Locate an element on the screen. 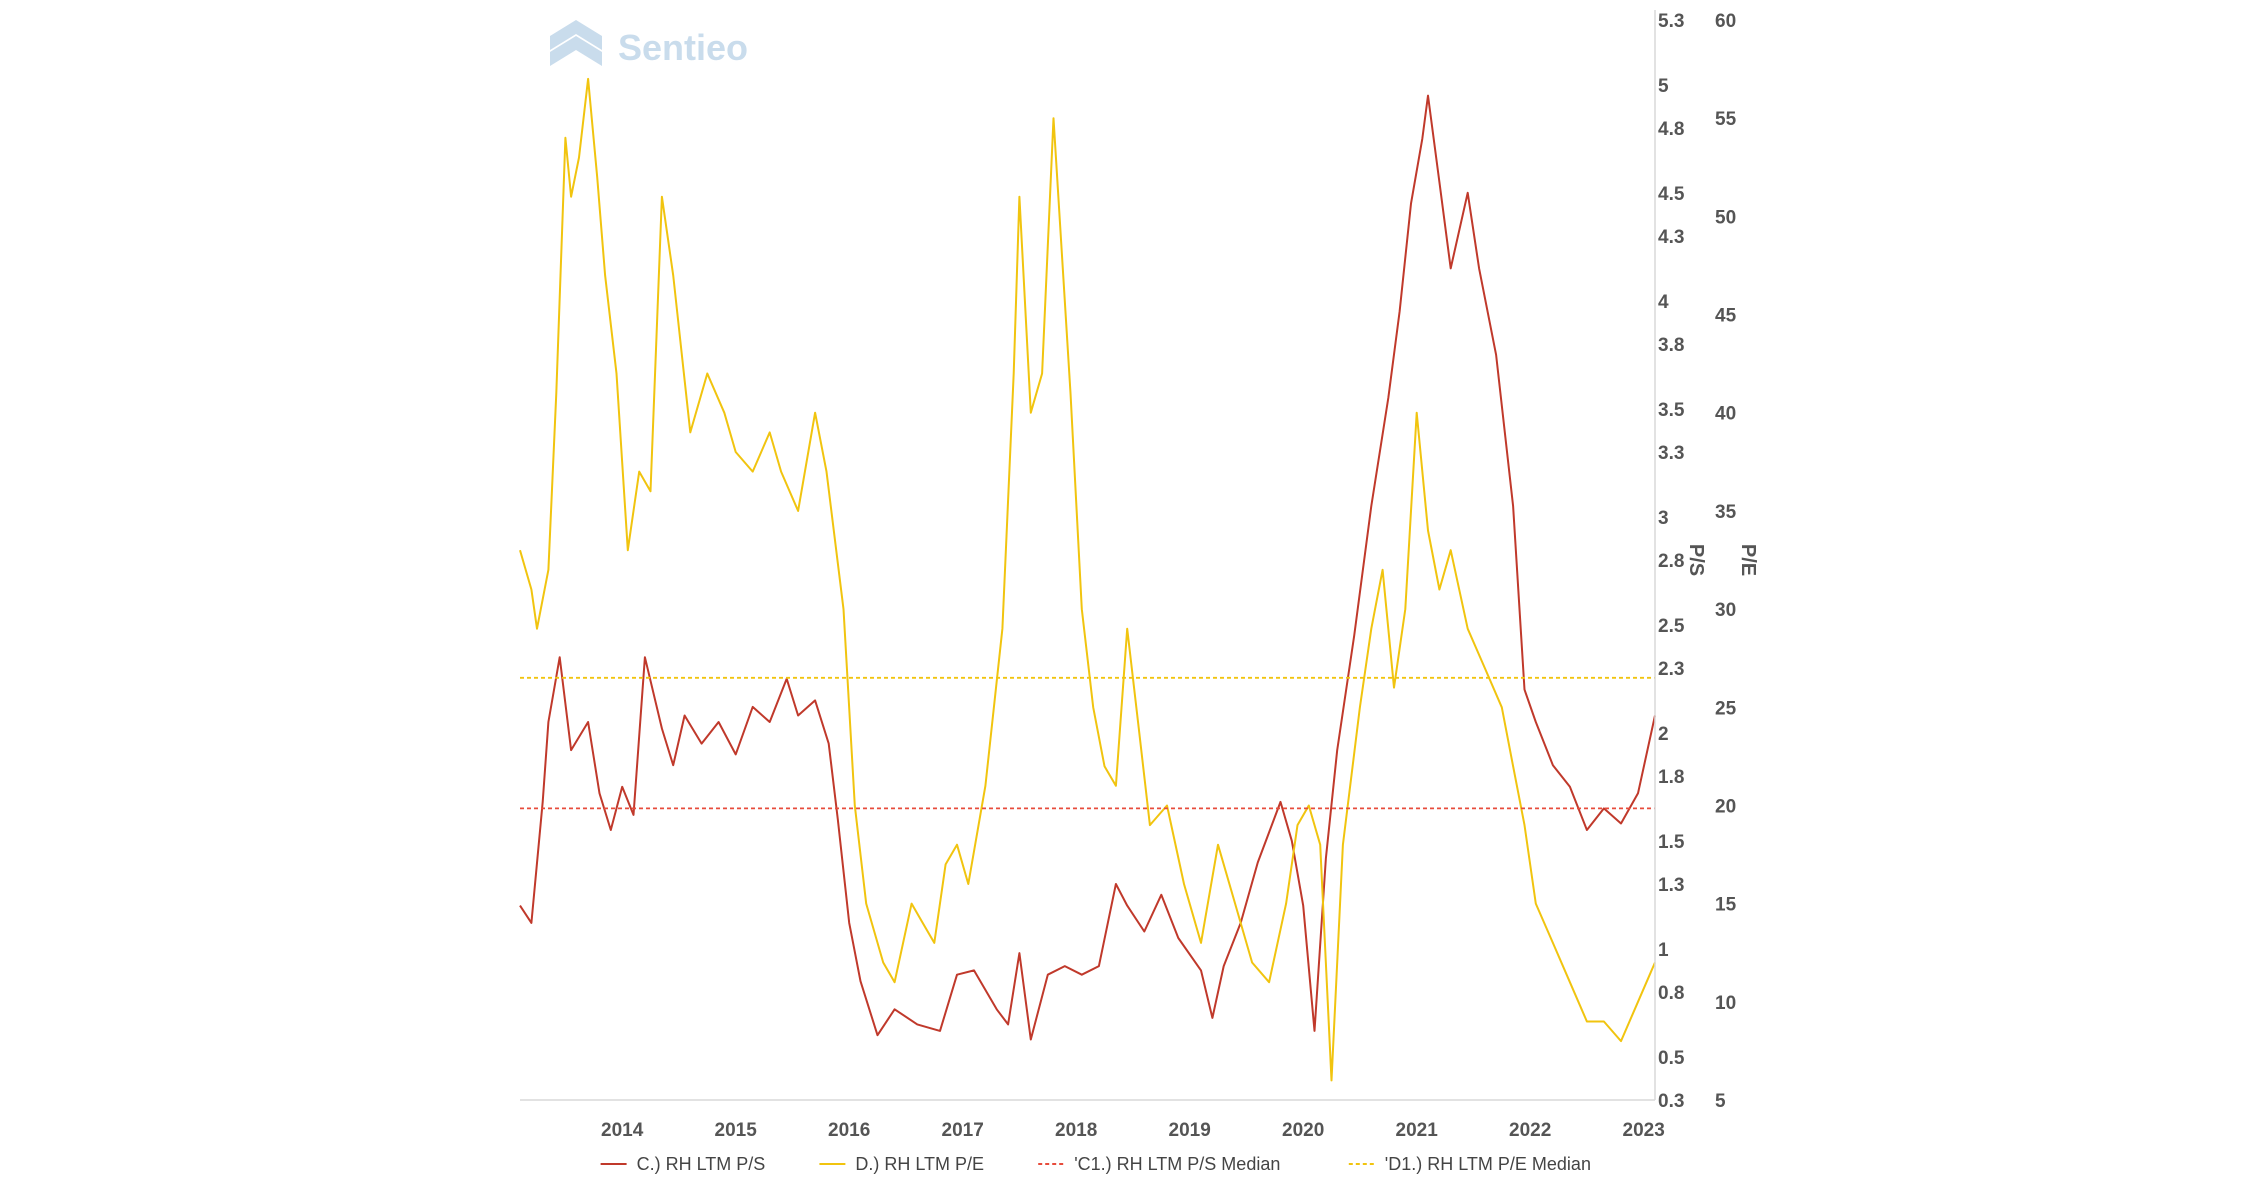 Image resolution: width=2259 pixels, height=1191 pixels. legend-item: C.) RH LTM P/S is located at coordinates (683, 1164).